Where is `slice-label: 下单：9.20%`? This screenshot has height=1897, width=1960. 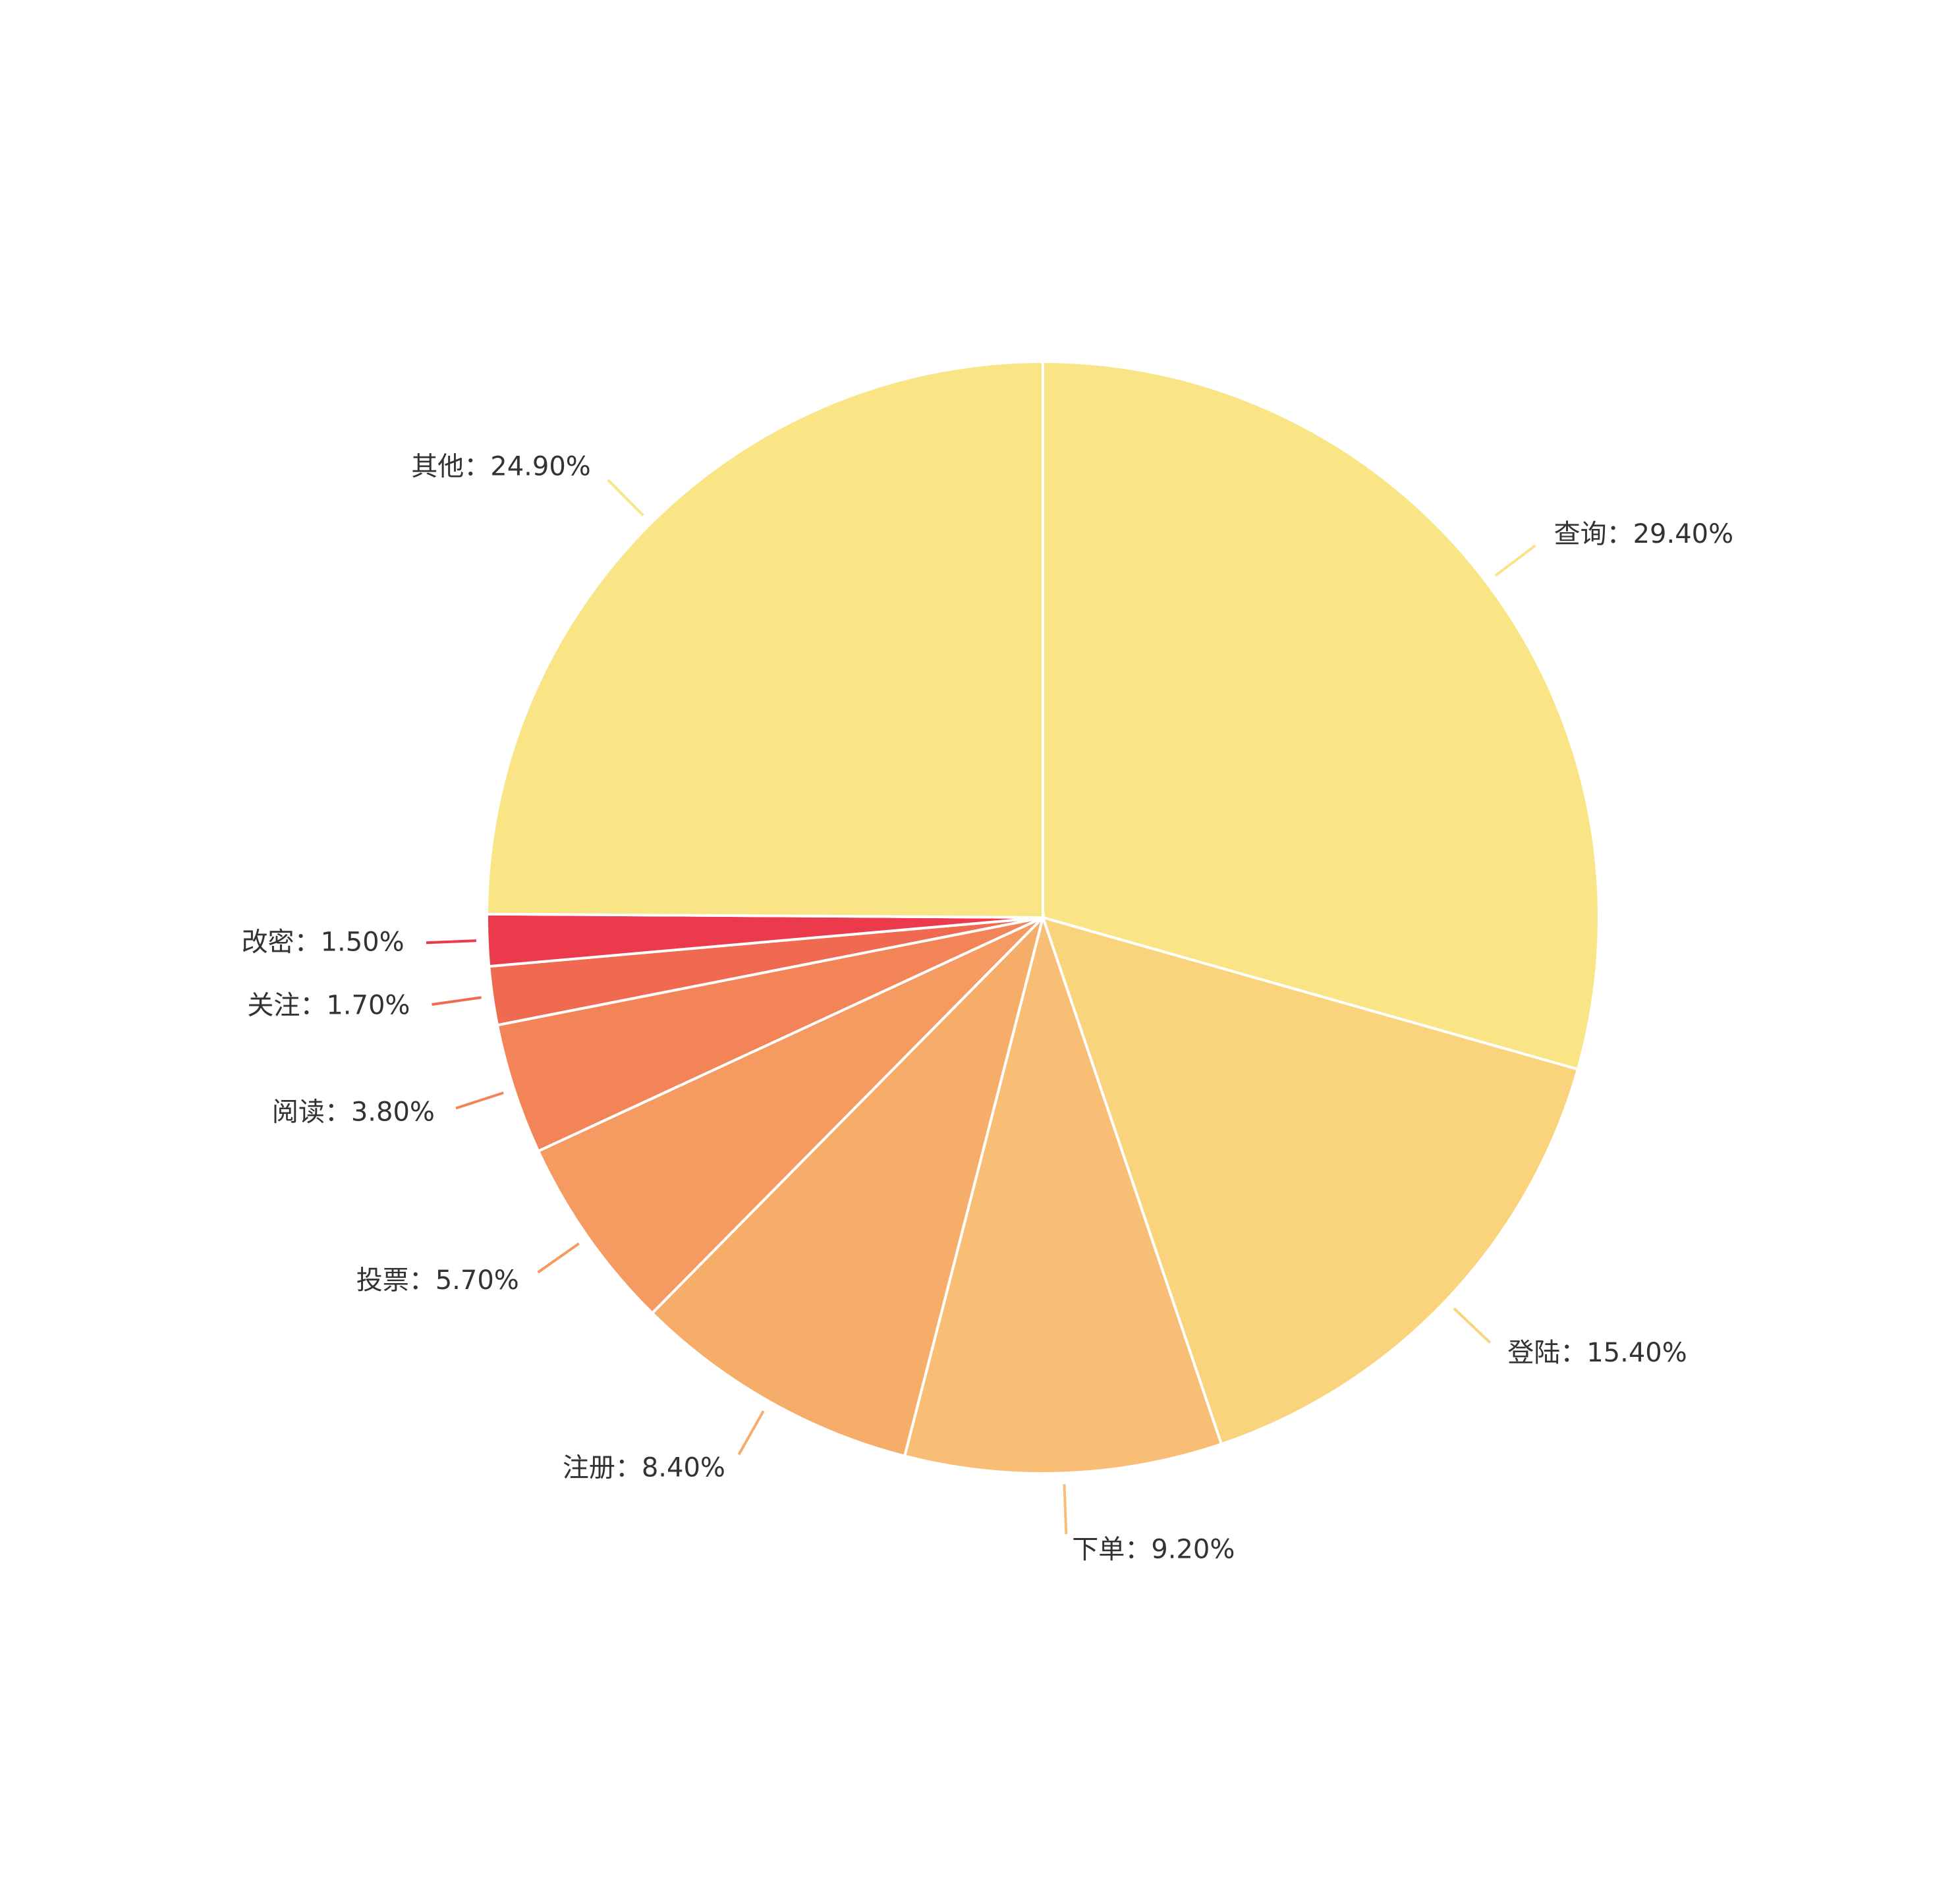 slice-label: 下单：9.20% is located at coordinates (1153, 1549).